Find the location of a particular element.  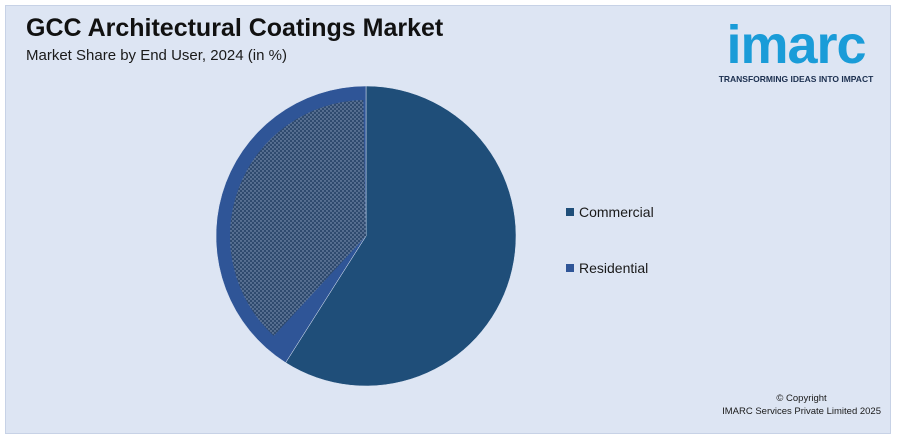

legend-item-residential: Residential is located at coordinates (610, 268).